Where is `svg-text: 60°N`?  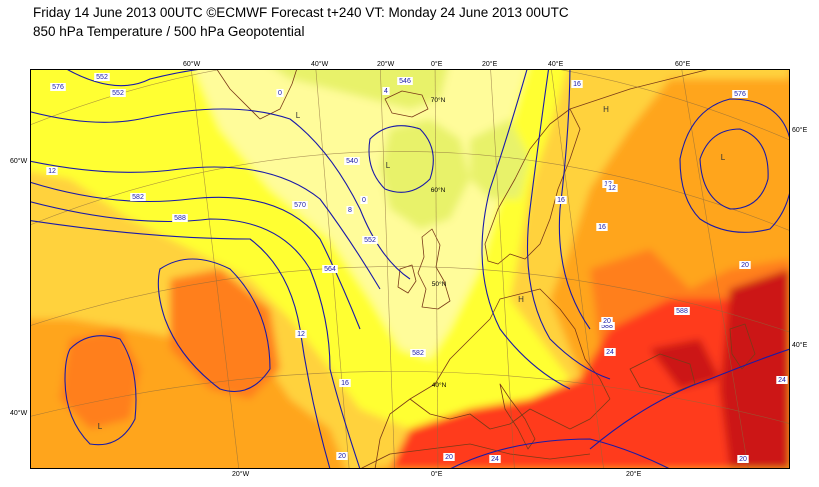
svg-text: 60°N is located at coordinates (438, 190).